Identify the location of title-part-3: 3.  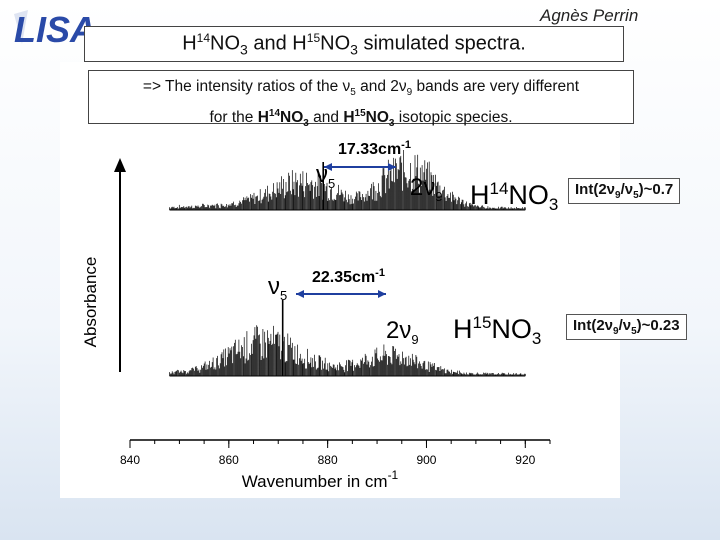
(244, 49).